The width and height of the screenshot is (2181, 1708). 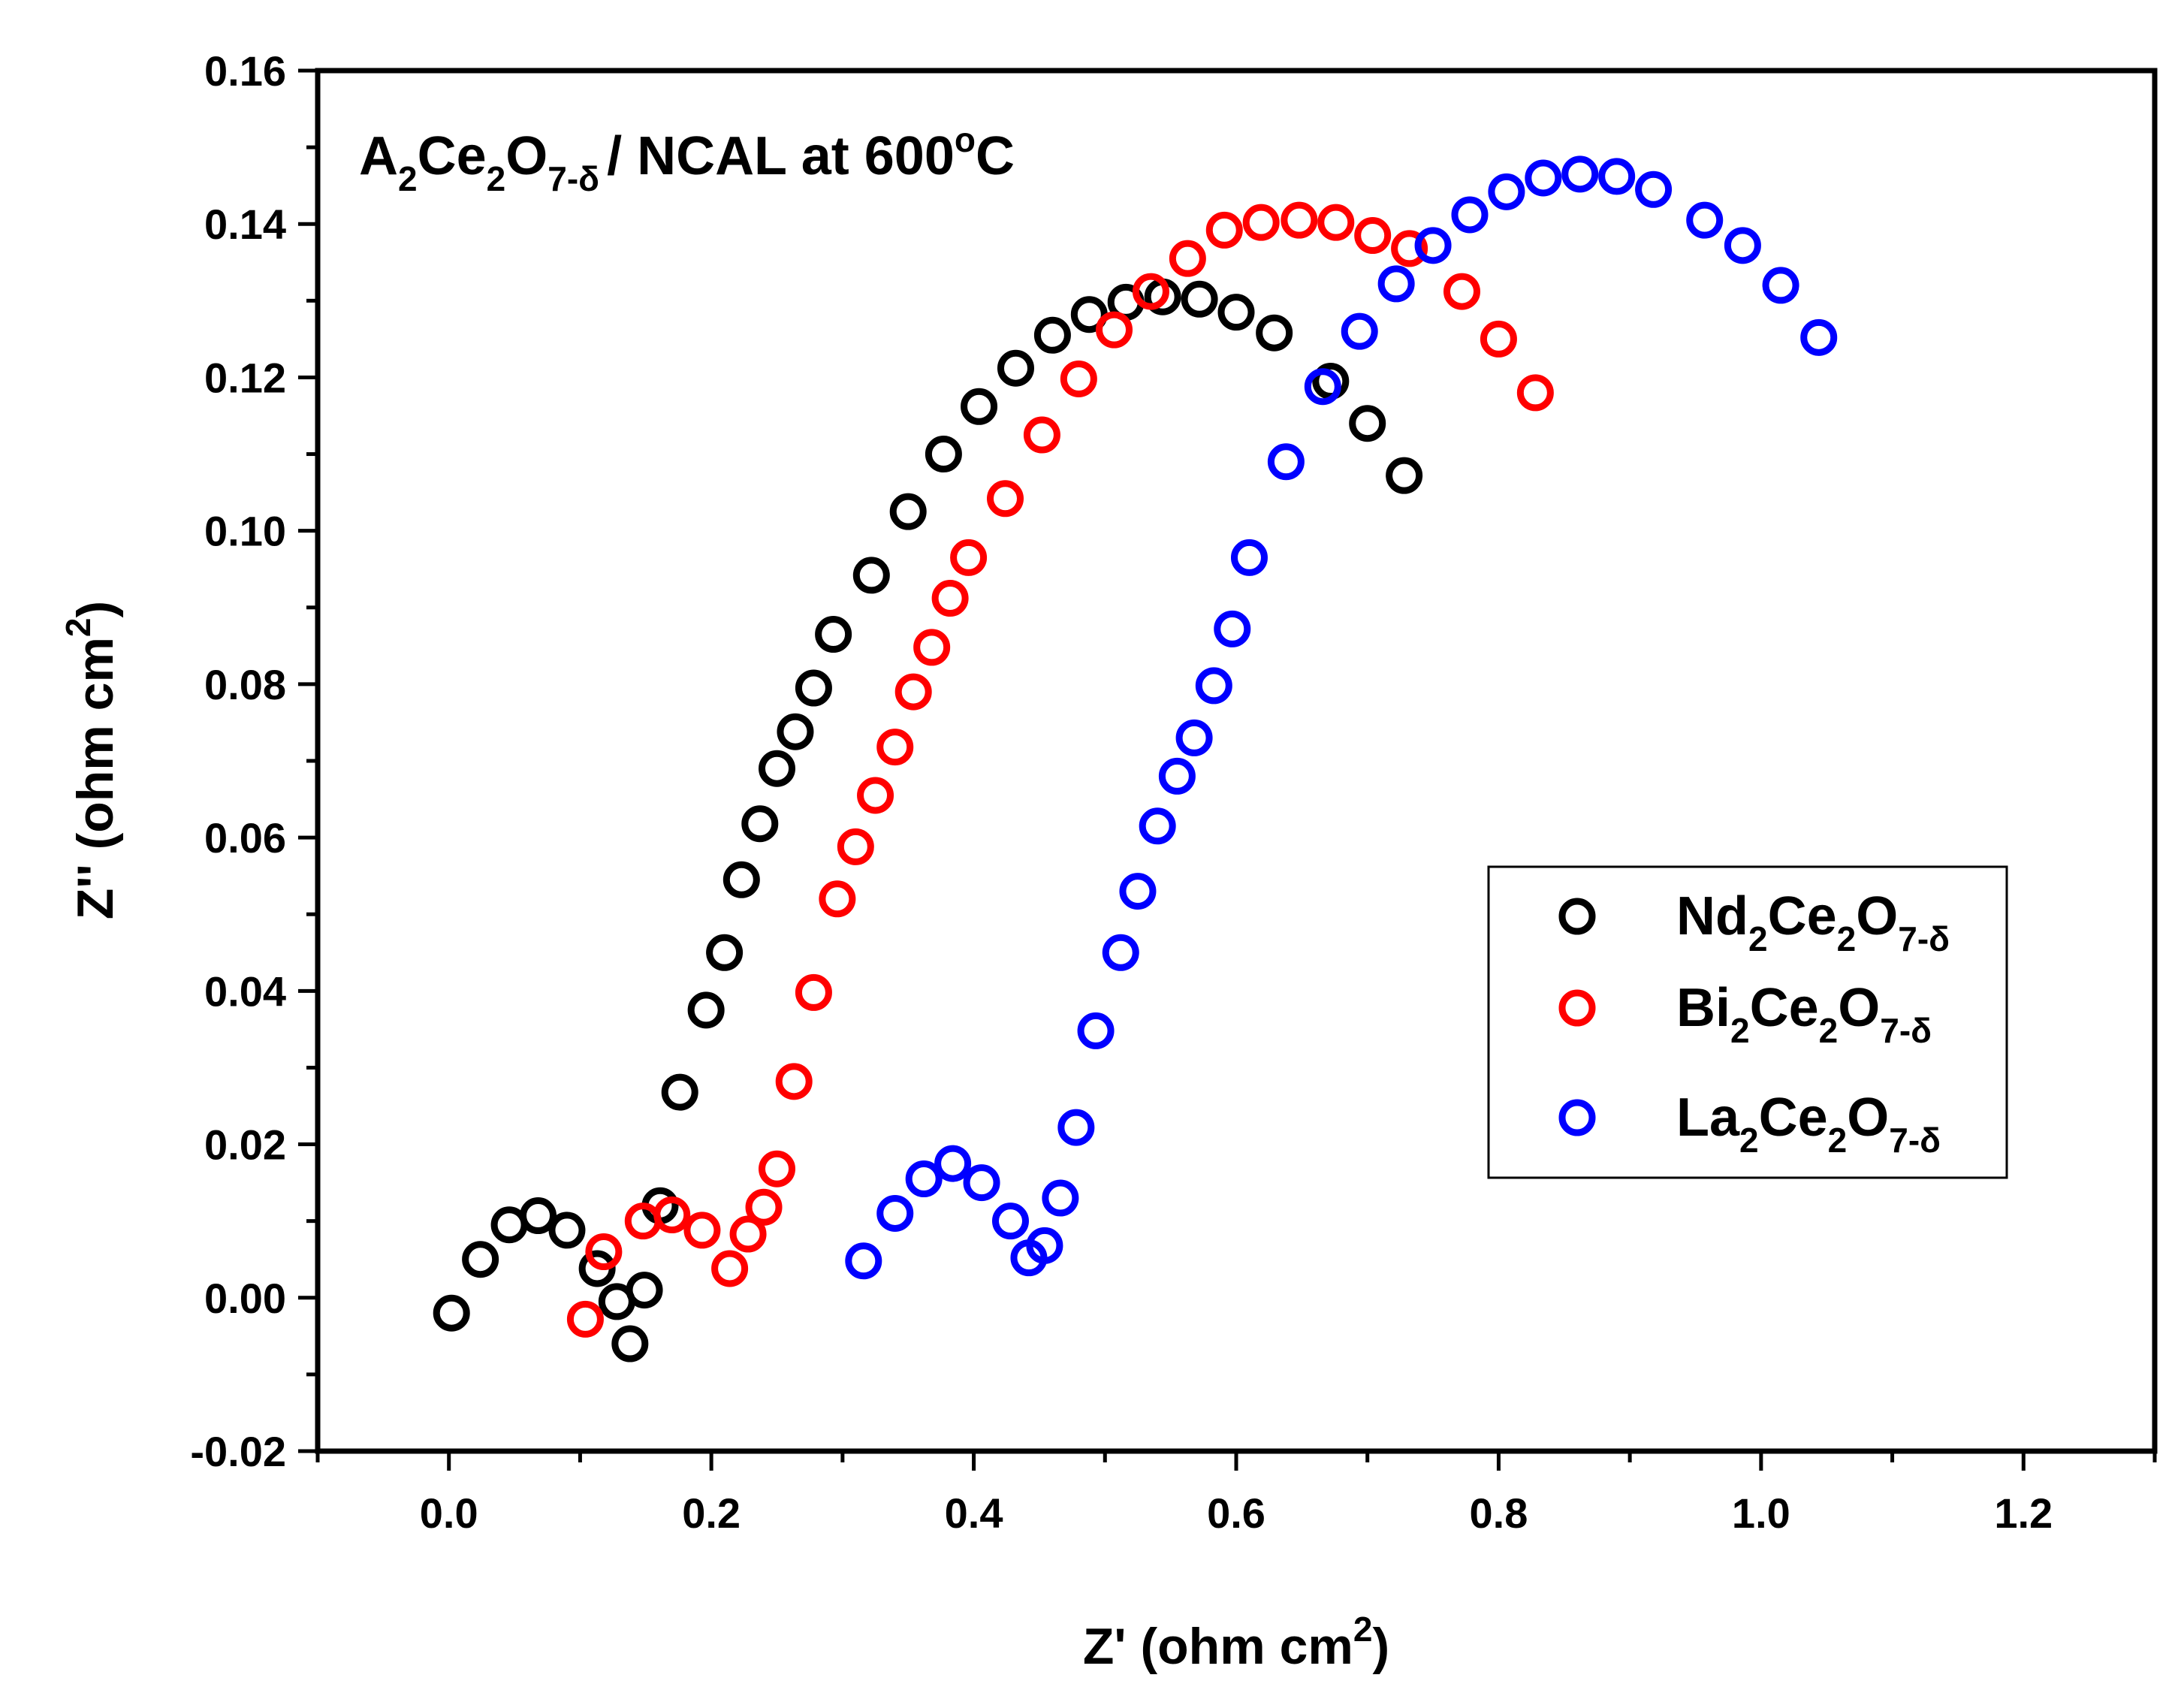 I want to click on x-tick-label: 0.6, so click(x=1236, y=1513).